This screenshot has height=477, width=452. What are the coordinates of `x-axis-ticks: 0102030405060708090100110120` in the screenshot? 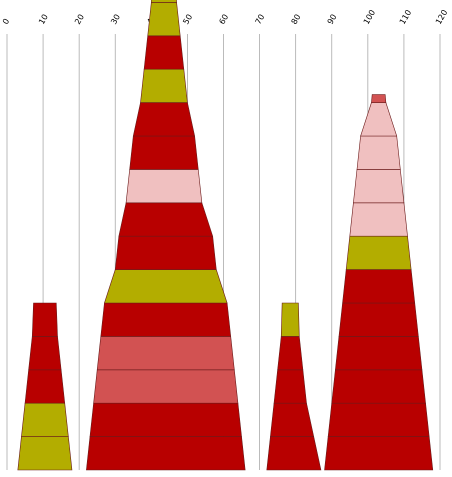 It's located at (225, 17).